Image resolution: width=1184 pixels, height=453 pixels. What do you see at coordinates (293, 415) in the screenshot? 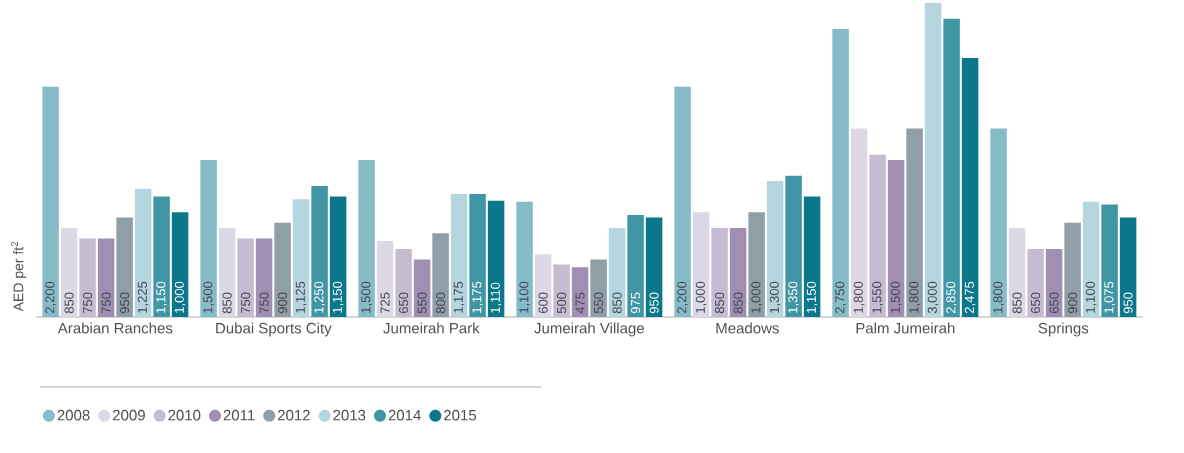
I see `legend-label: 2012` at bounding box center [293, 415].